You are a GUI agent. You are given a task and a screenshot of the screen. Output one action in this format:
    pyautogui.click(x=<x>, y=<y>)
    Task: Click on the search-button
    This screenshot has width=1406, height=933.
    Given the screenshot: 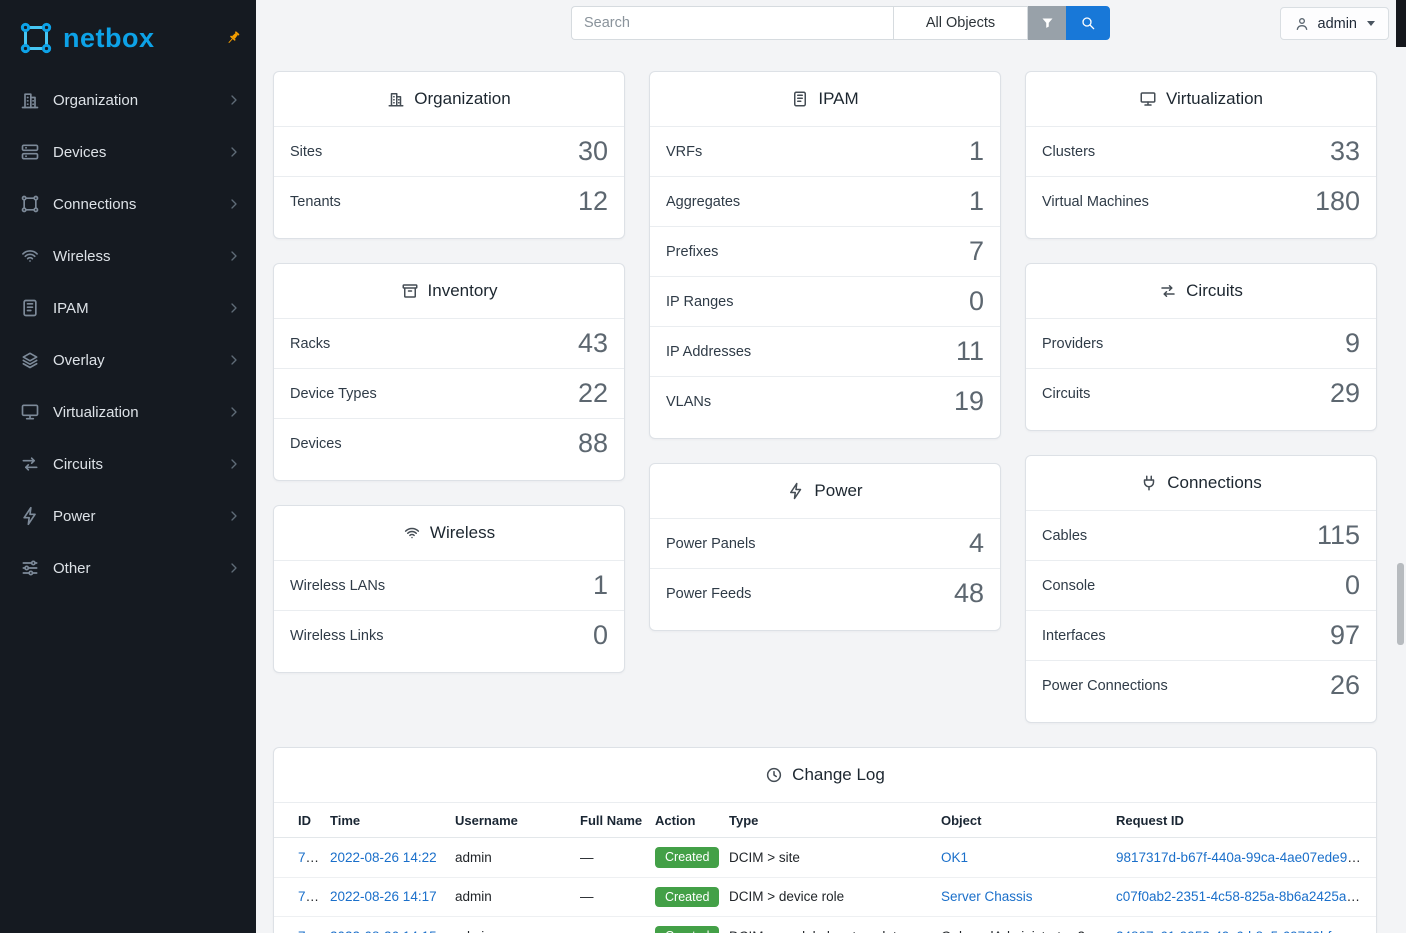 What is the action you would take?
    pyautogui.click(x=1088, y=23)
    